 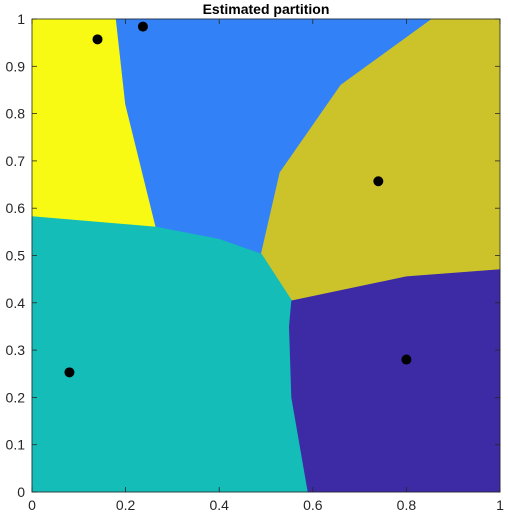 I want to click on y-tick-label: 0, so click(x=21, y=492).